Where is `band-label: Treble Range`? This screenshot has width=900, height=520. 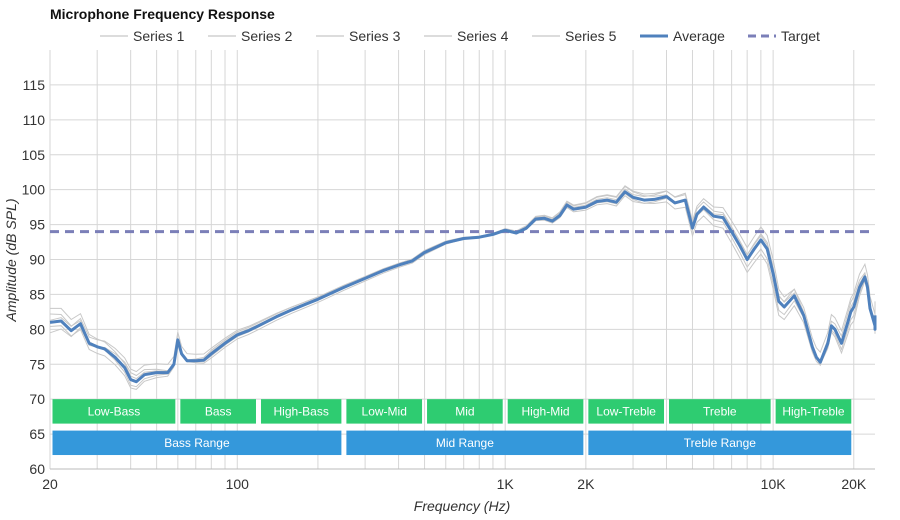 band-label: Treble Range is located at coordinates (720, 443).